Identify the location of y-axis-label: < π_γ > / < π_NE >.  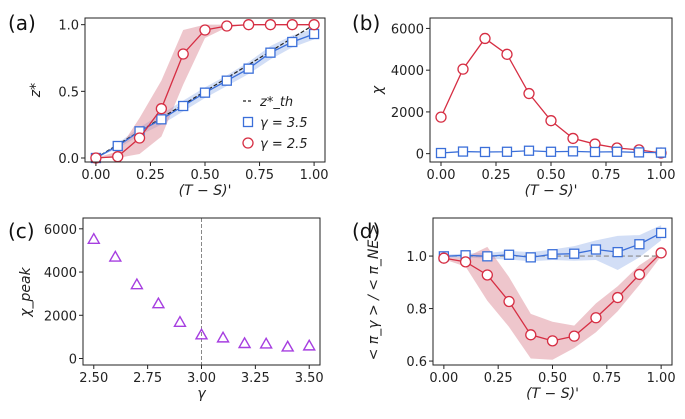
(374, 292).